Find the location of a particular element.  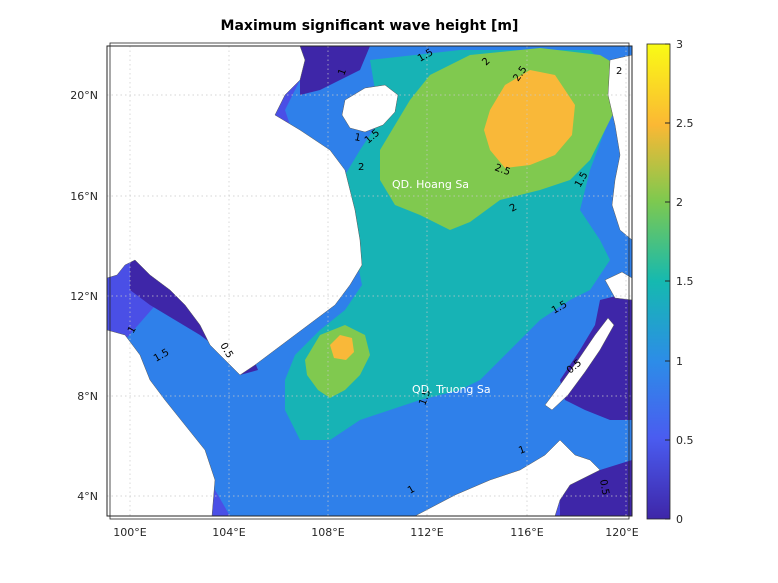

colorbar-tick-label: 0 is located at coordinates (679, 519).